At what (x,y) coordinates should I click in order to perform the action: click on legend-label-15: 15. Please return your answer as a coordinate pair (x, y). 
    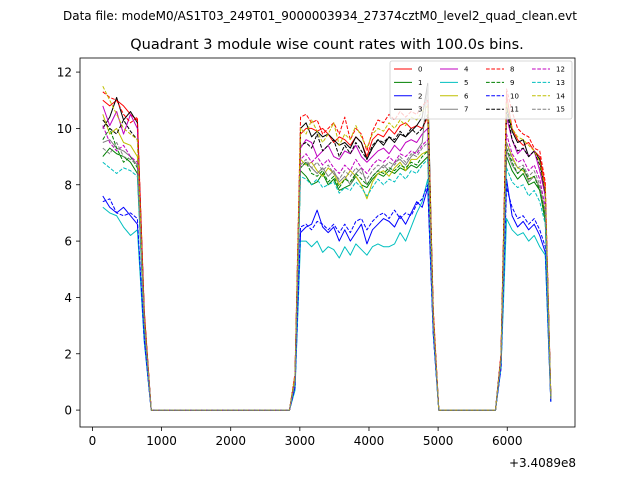
    Looking at the image, I should click on (560, 110).